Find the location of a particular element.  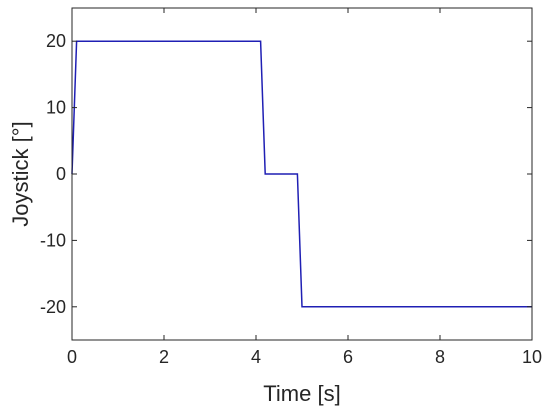

x-tick-label: 0 is located at coordinates (72, 357).